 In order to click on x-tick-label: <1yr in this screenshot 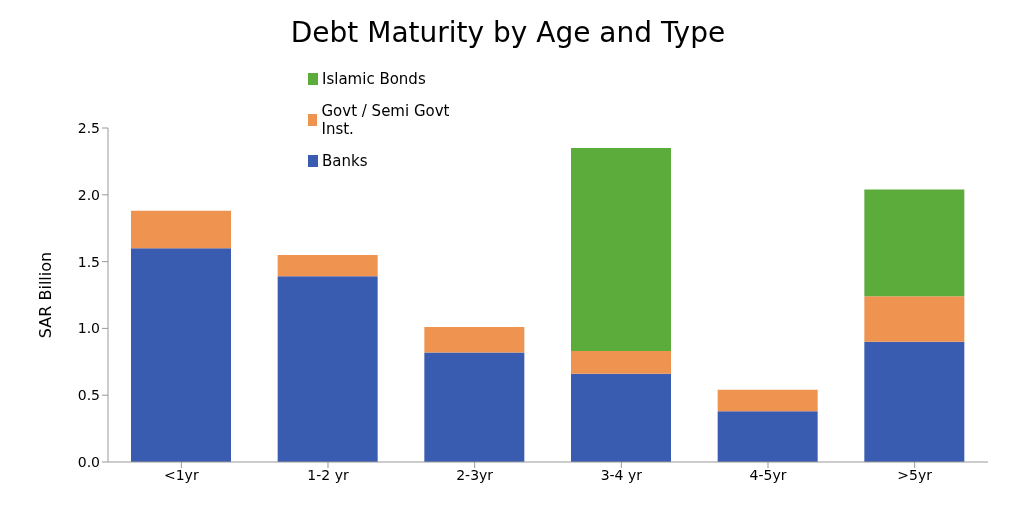, I will do `click(181, 474)`.